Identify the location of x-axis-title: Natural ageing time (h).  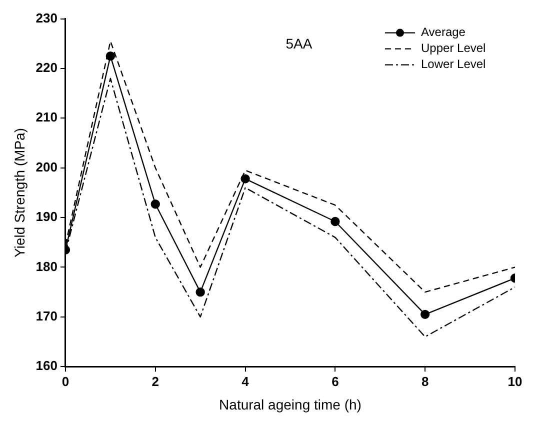
(290, 404).